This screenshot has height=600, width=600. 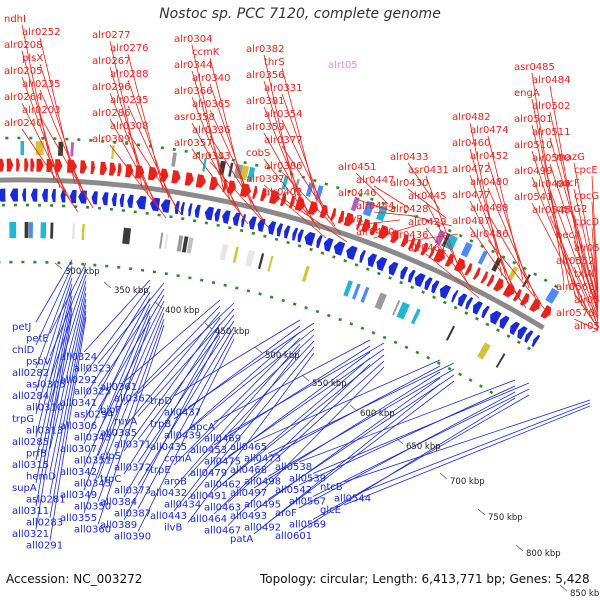 I want to click on reverse-gene-label: all0495, so click(x=262, y=505).